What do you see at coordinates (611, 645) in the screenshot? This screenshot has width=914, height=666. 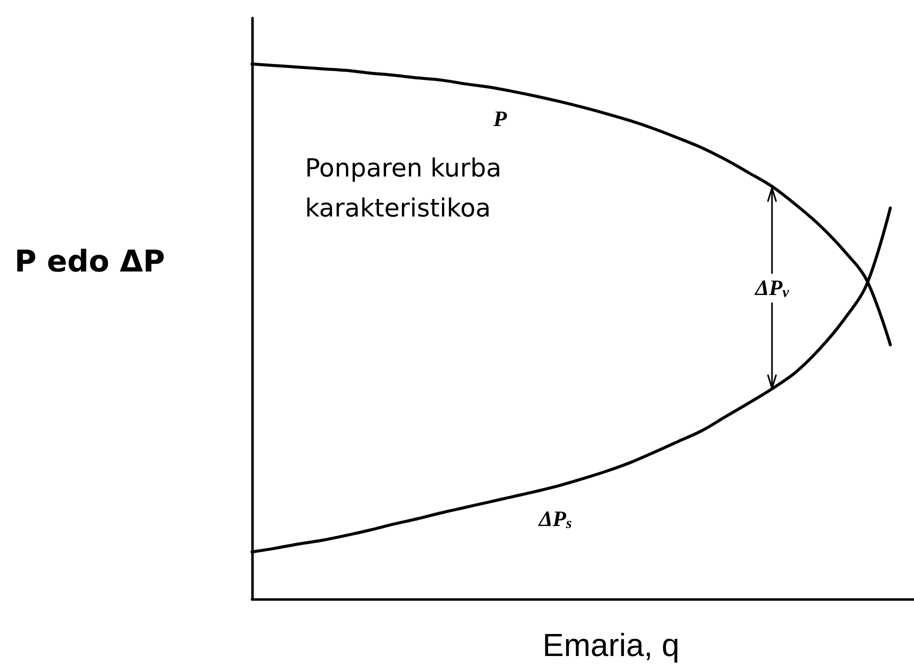 I see `x-axis-title: Emaria, q` at bounding box center [611, 645].